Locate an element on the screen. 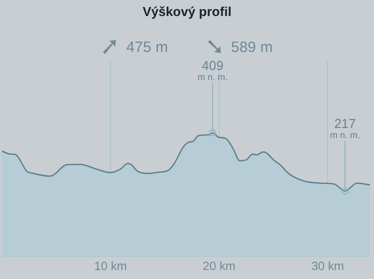  x-tick-label: 30 km is located at coordinates (327, 266).